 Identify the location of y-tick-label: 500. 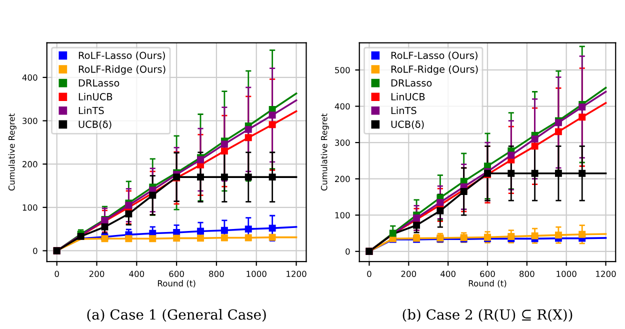
(342, 70).